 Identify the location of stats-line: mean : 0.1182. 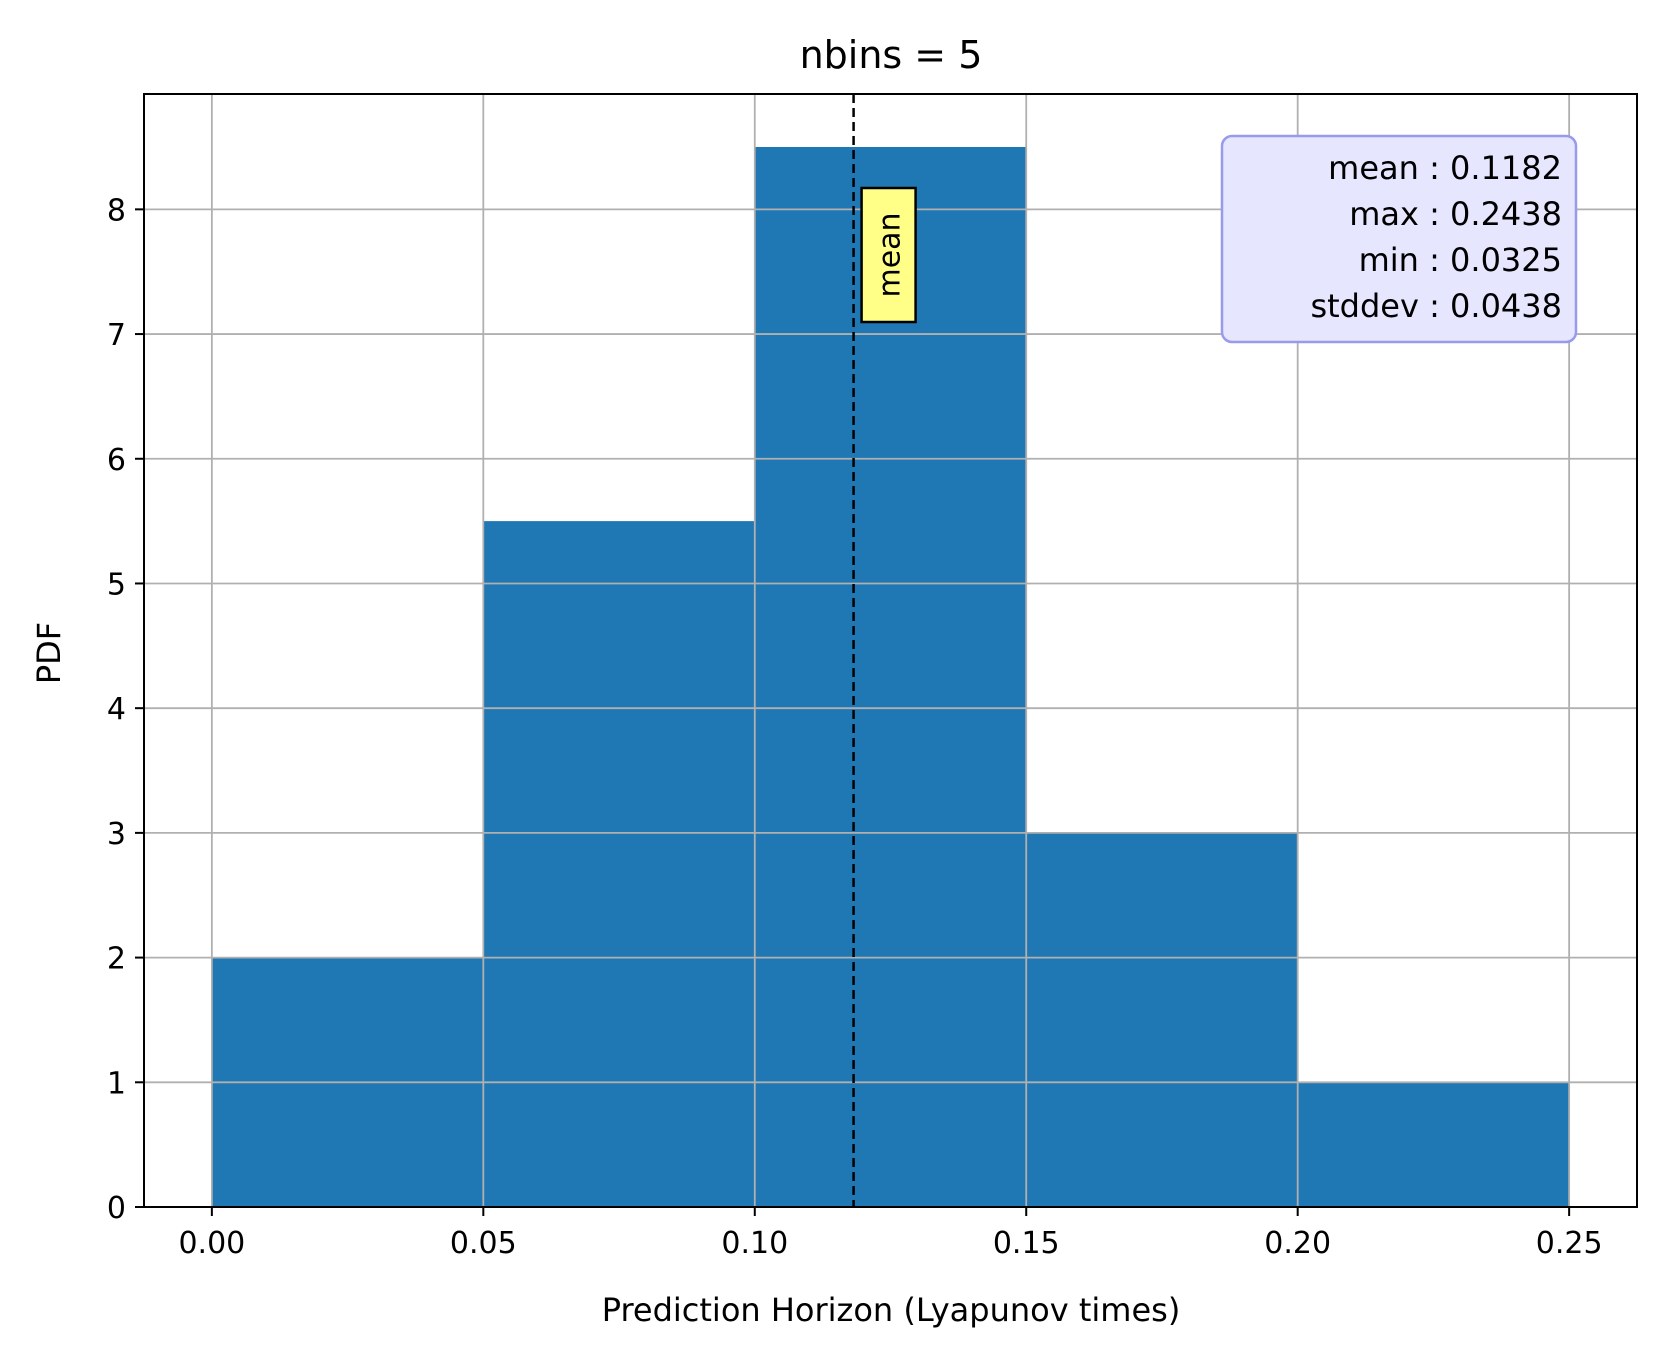
(1445, 168).